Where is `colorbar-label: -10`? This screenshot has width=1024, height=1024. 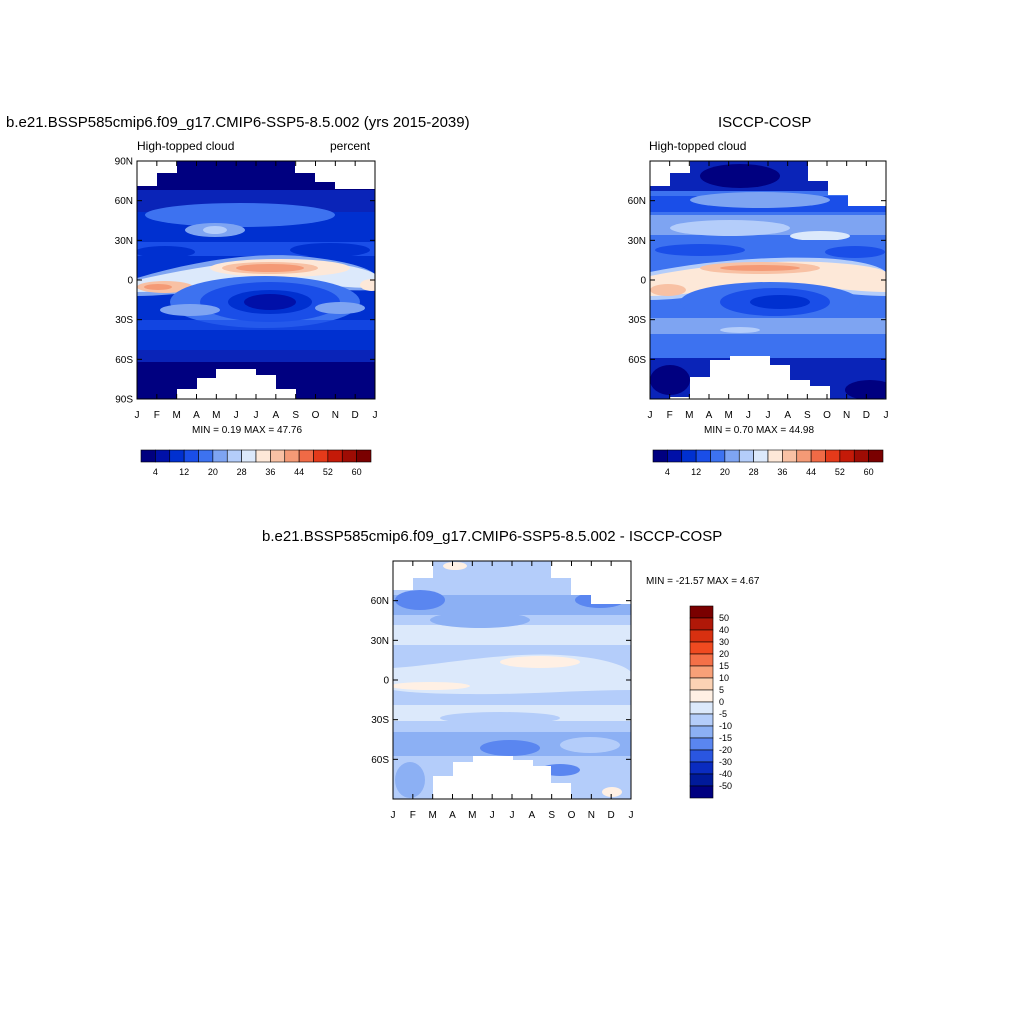 colorbar-label: -10 is located at coordinates (725, 726).